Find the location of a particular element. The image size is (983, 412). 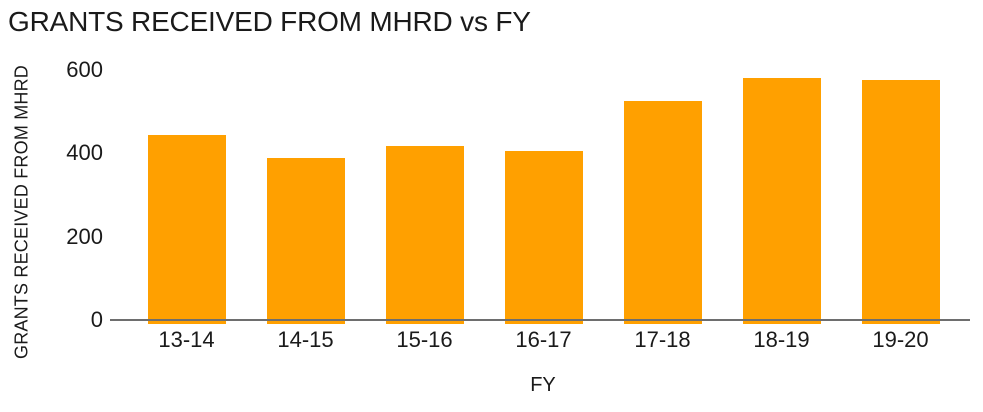

y-tick-label: 600 is located at coordinates (84, 69).